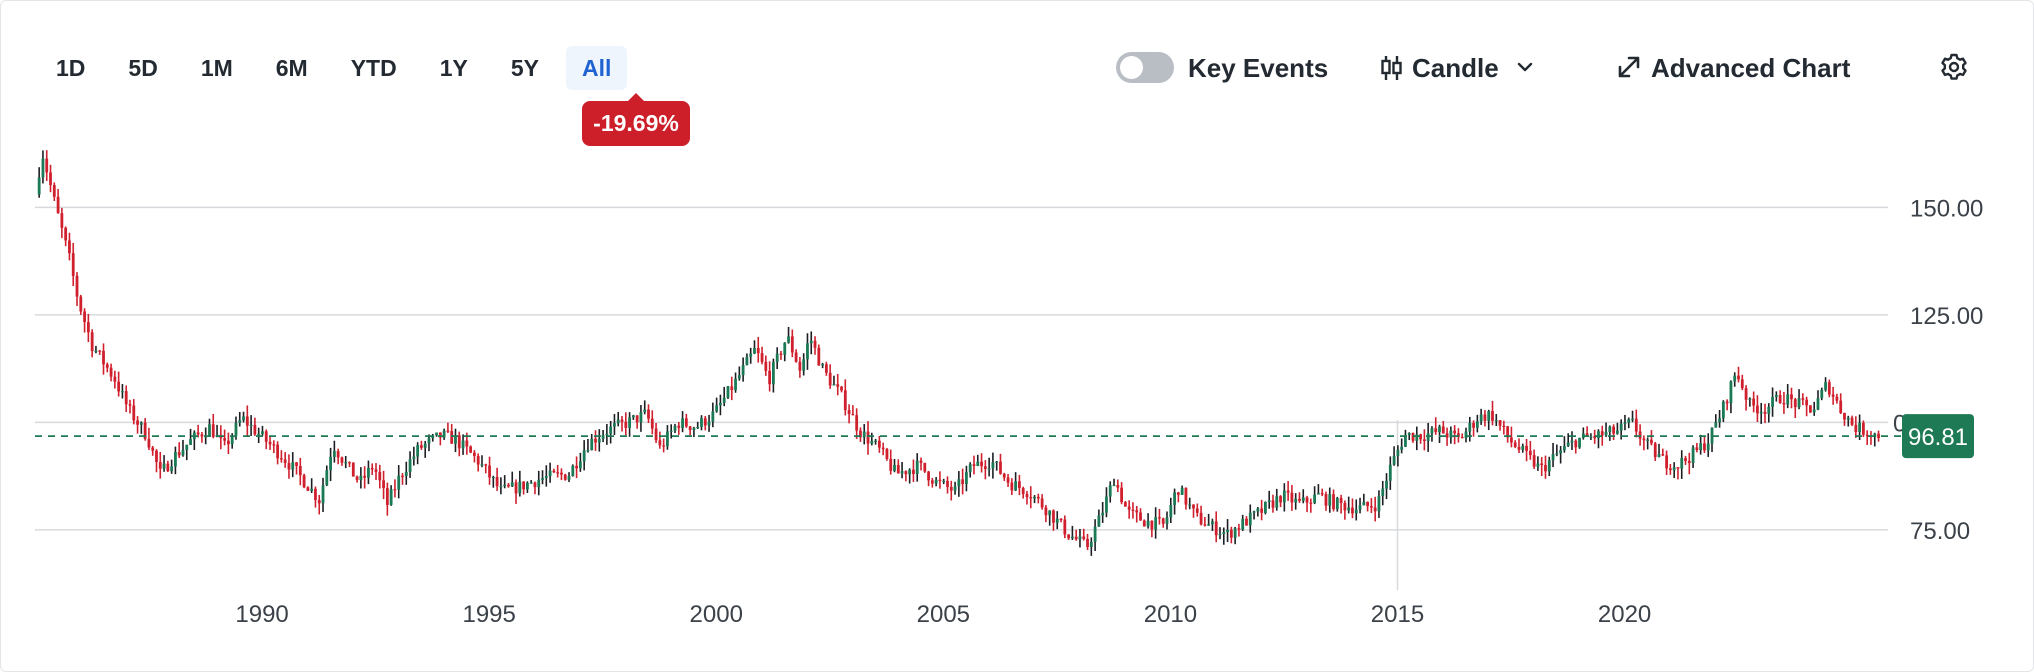  Describe the element at coordinates (1258, 68) in the screenshot. I see `key-events-label: Key Events` at that location.